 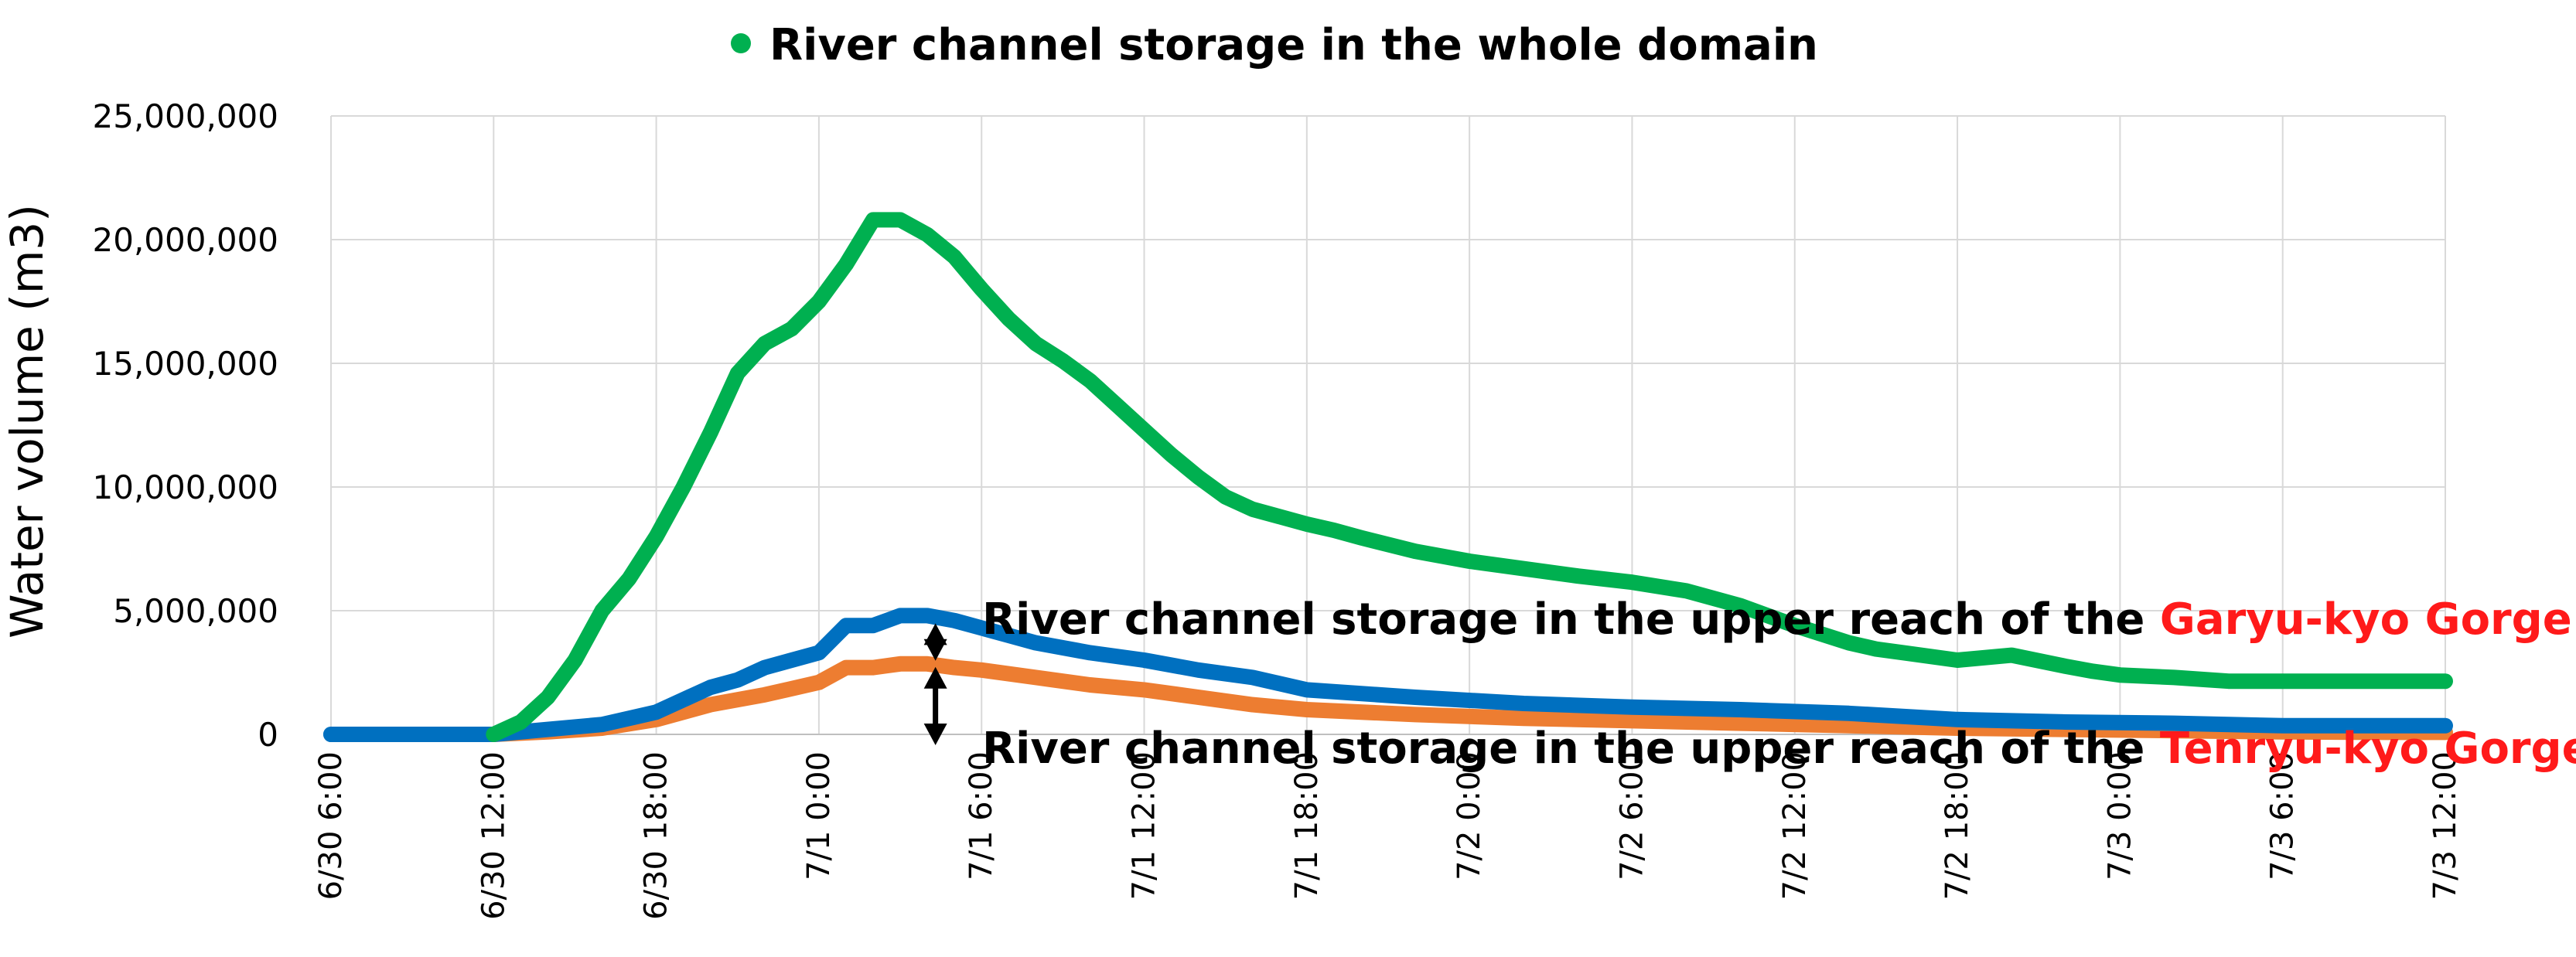 What do you see at coordinates (935, 677) in the screenshot?
I see `arrow-tenryu-kyo-head-top` at bounding box center [935, 677].